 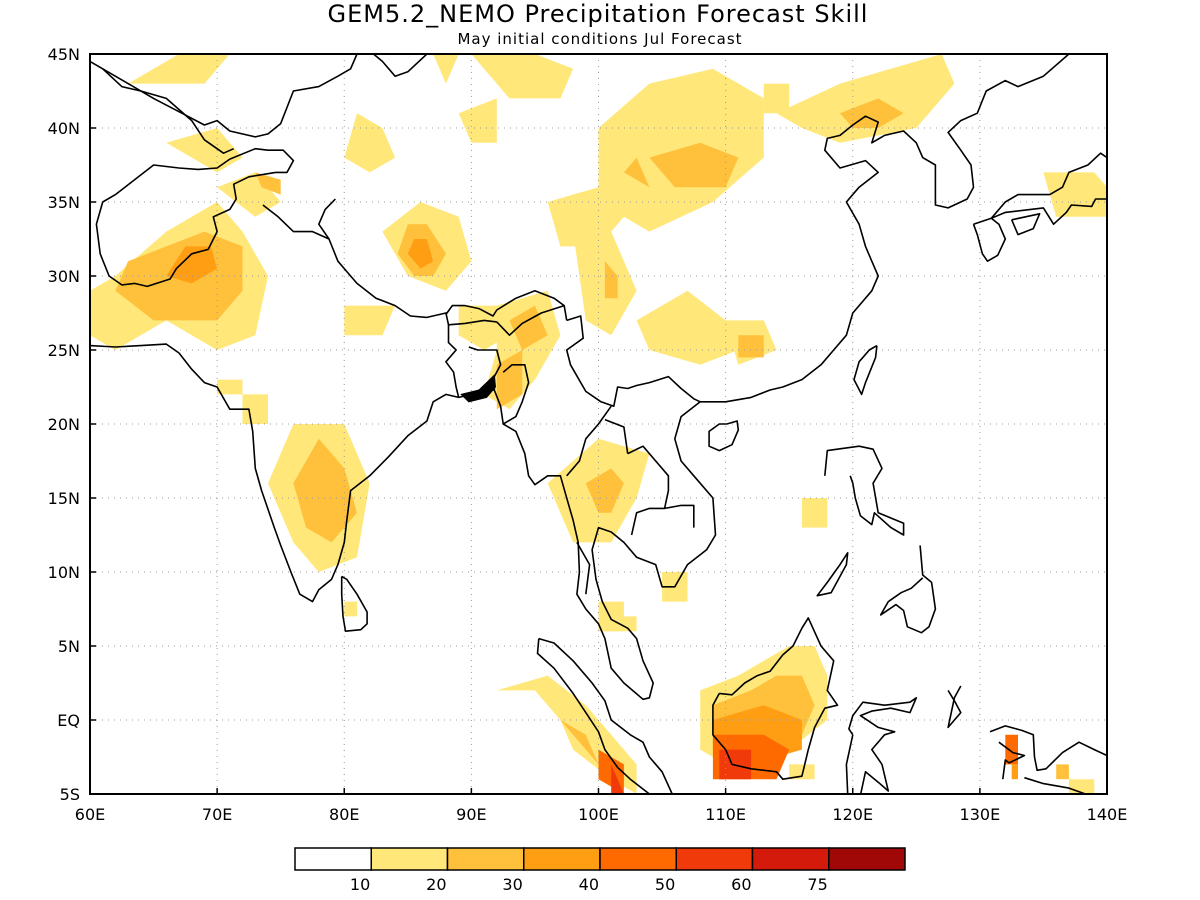 What do you see at coordinates (344, 814) in the screenshot?
I see `x-tick-label: 80E` at bounding box center [344, 814].